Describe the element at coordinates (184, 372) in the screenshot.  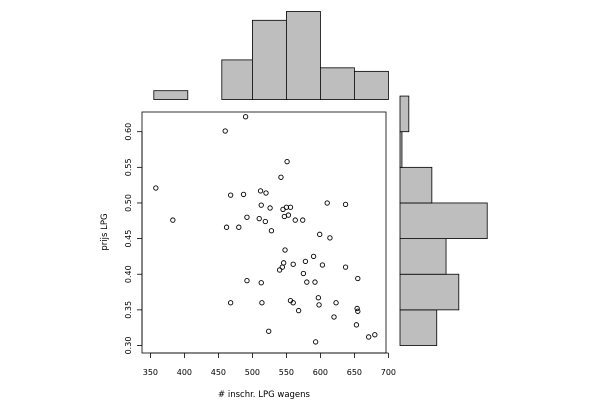
I see `x-tick-label: 400` at that location.